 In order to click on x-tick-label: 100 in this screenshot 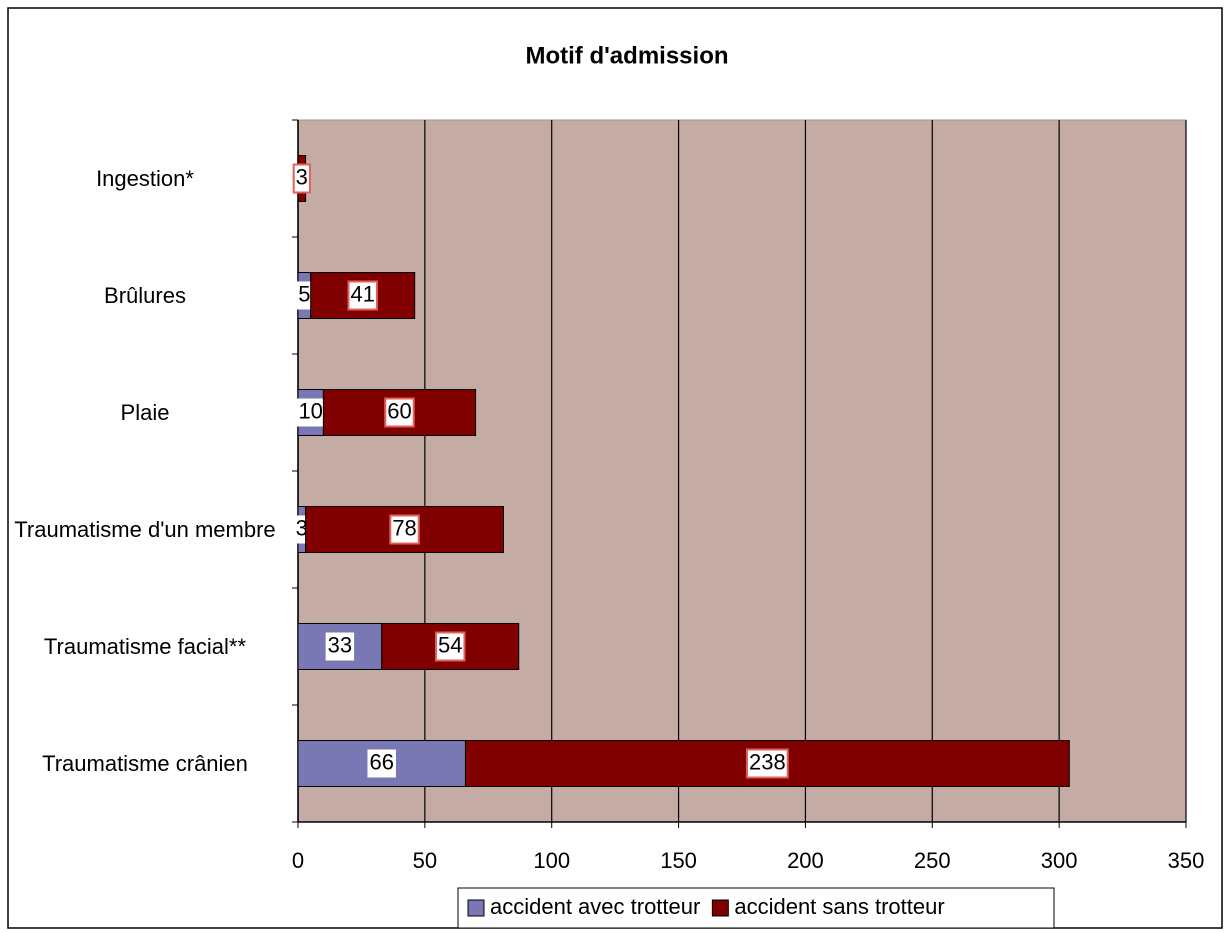, I will do `click(551, 860)`.